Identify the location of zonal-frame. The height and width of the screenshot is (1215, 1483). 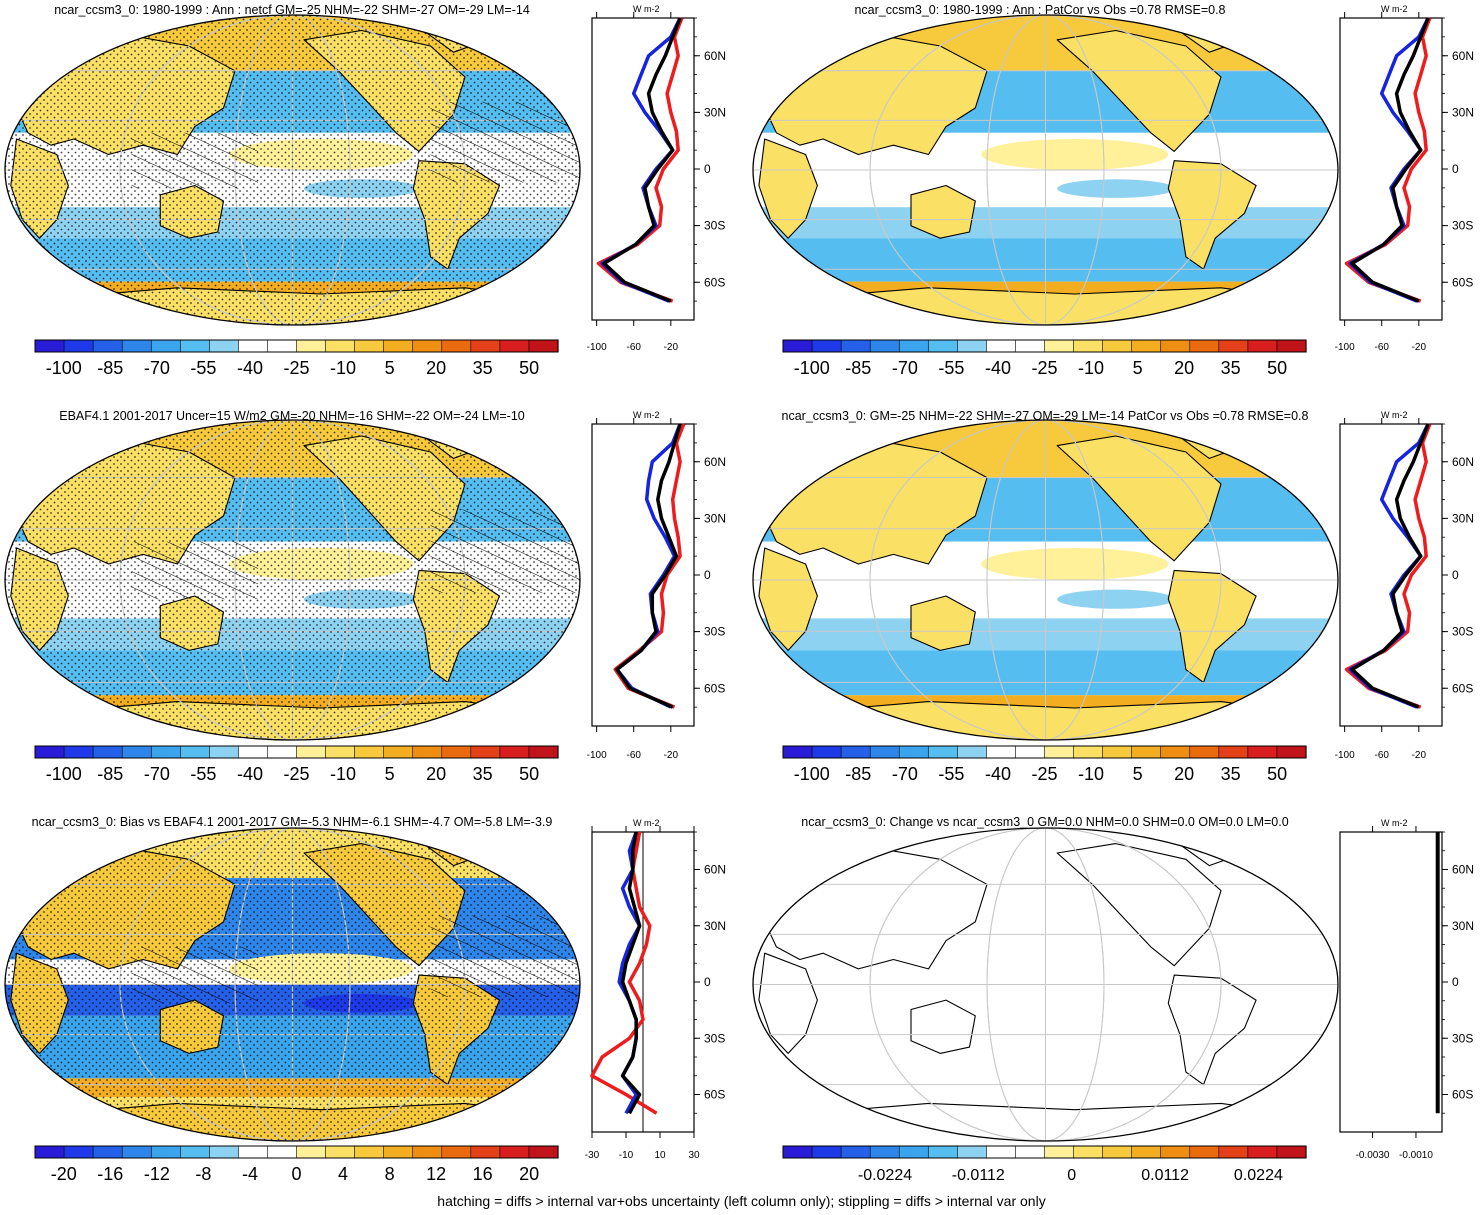
(1391, 575).